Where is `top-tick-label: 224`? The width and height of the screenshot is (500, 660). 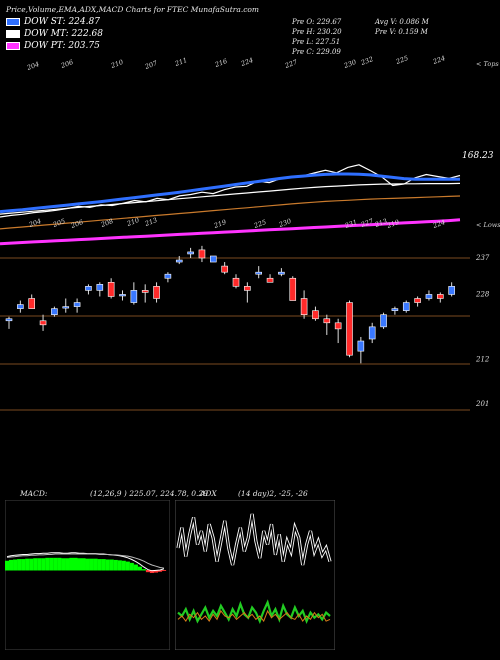 top-tick-label: 224 is located at coordinates (246, 62).